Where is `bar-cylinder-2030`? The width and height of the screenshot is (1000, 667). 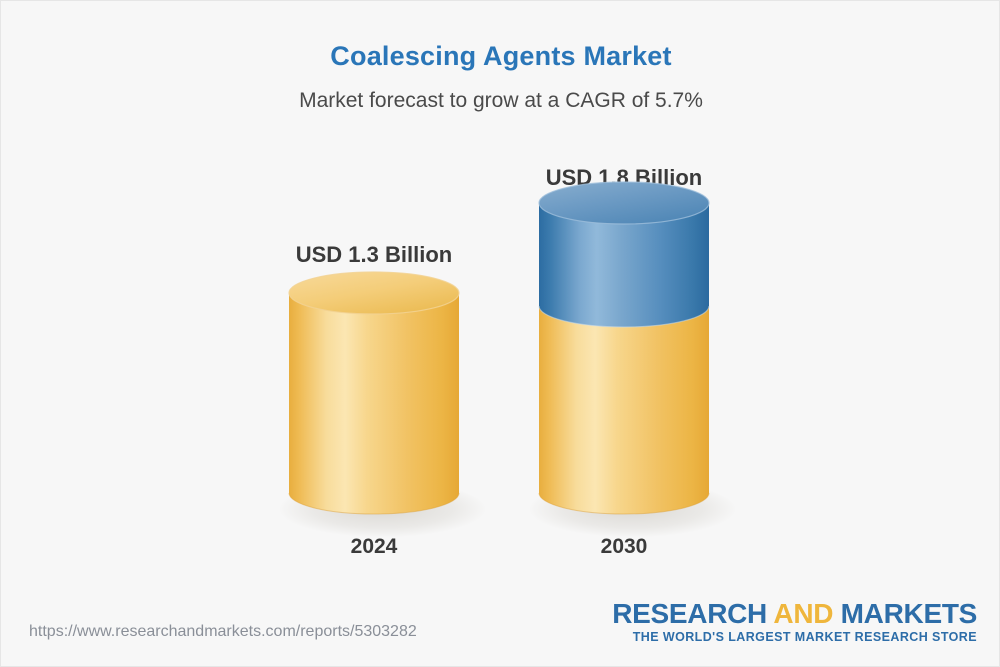 bar-cylinder-2030 is located at coordinates (624, 361).